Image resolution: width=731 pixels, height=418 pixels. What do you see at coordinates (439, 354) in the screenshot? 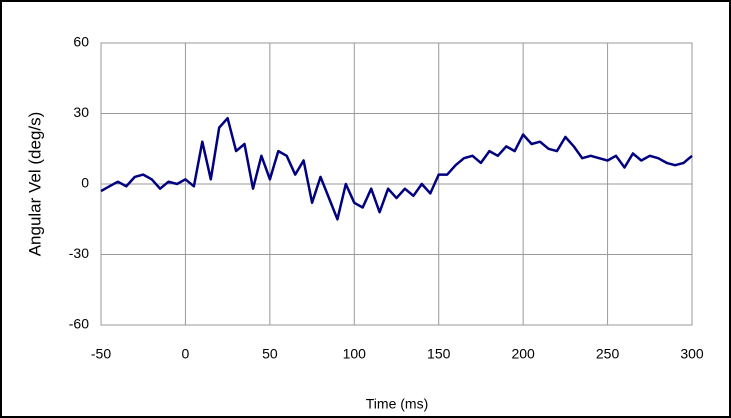
I see `x-tick-label: 150` at bounding box center [439, 354].